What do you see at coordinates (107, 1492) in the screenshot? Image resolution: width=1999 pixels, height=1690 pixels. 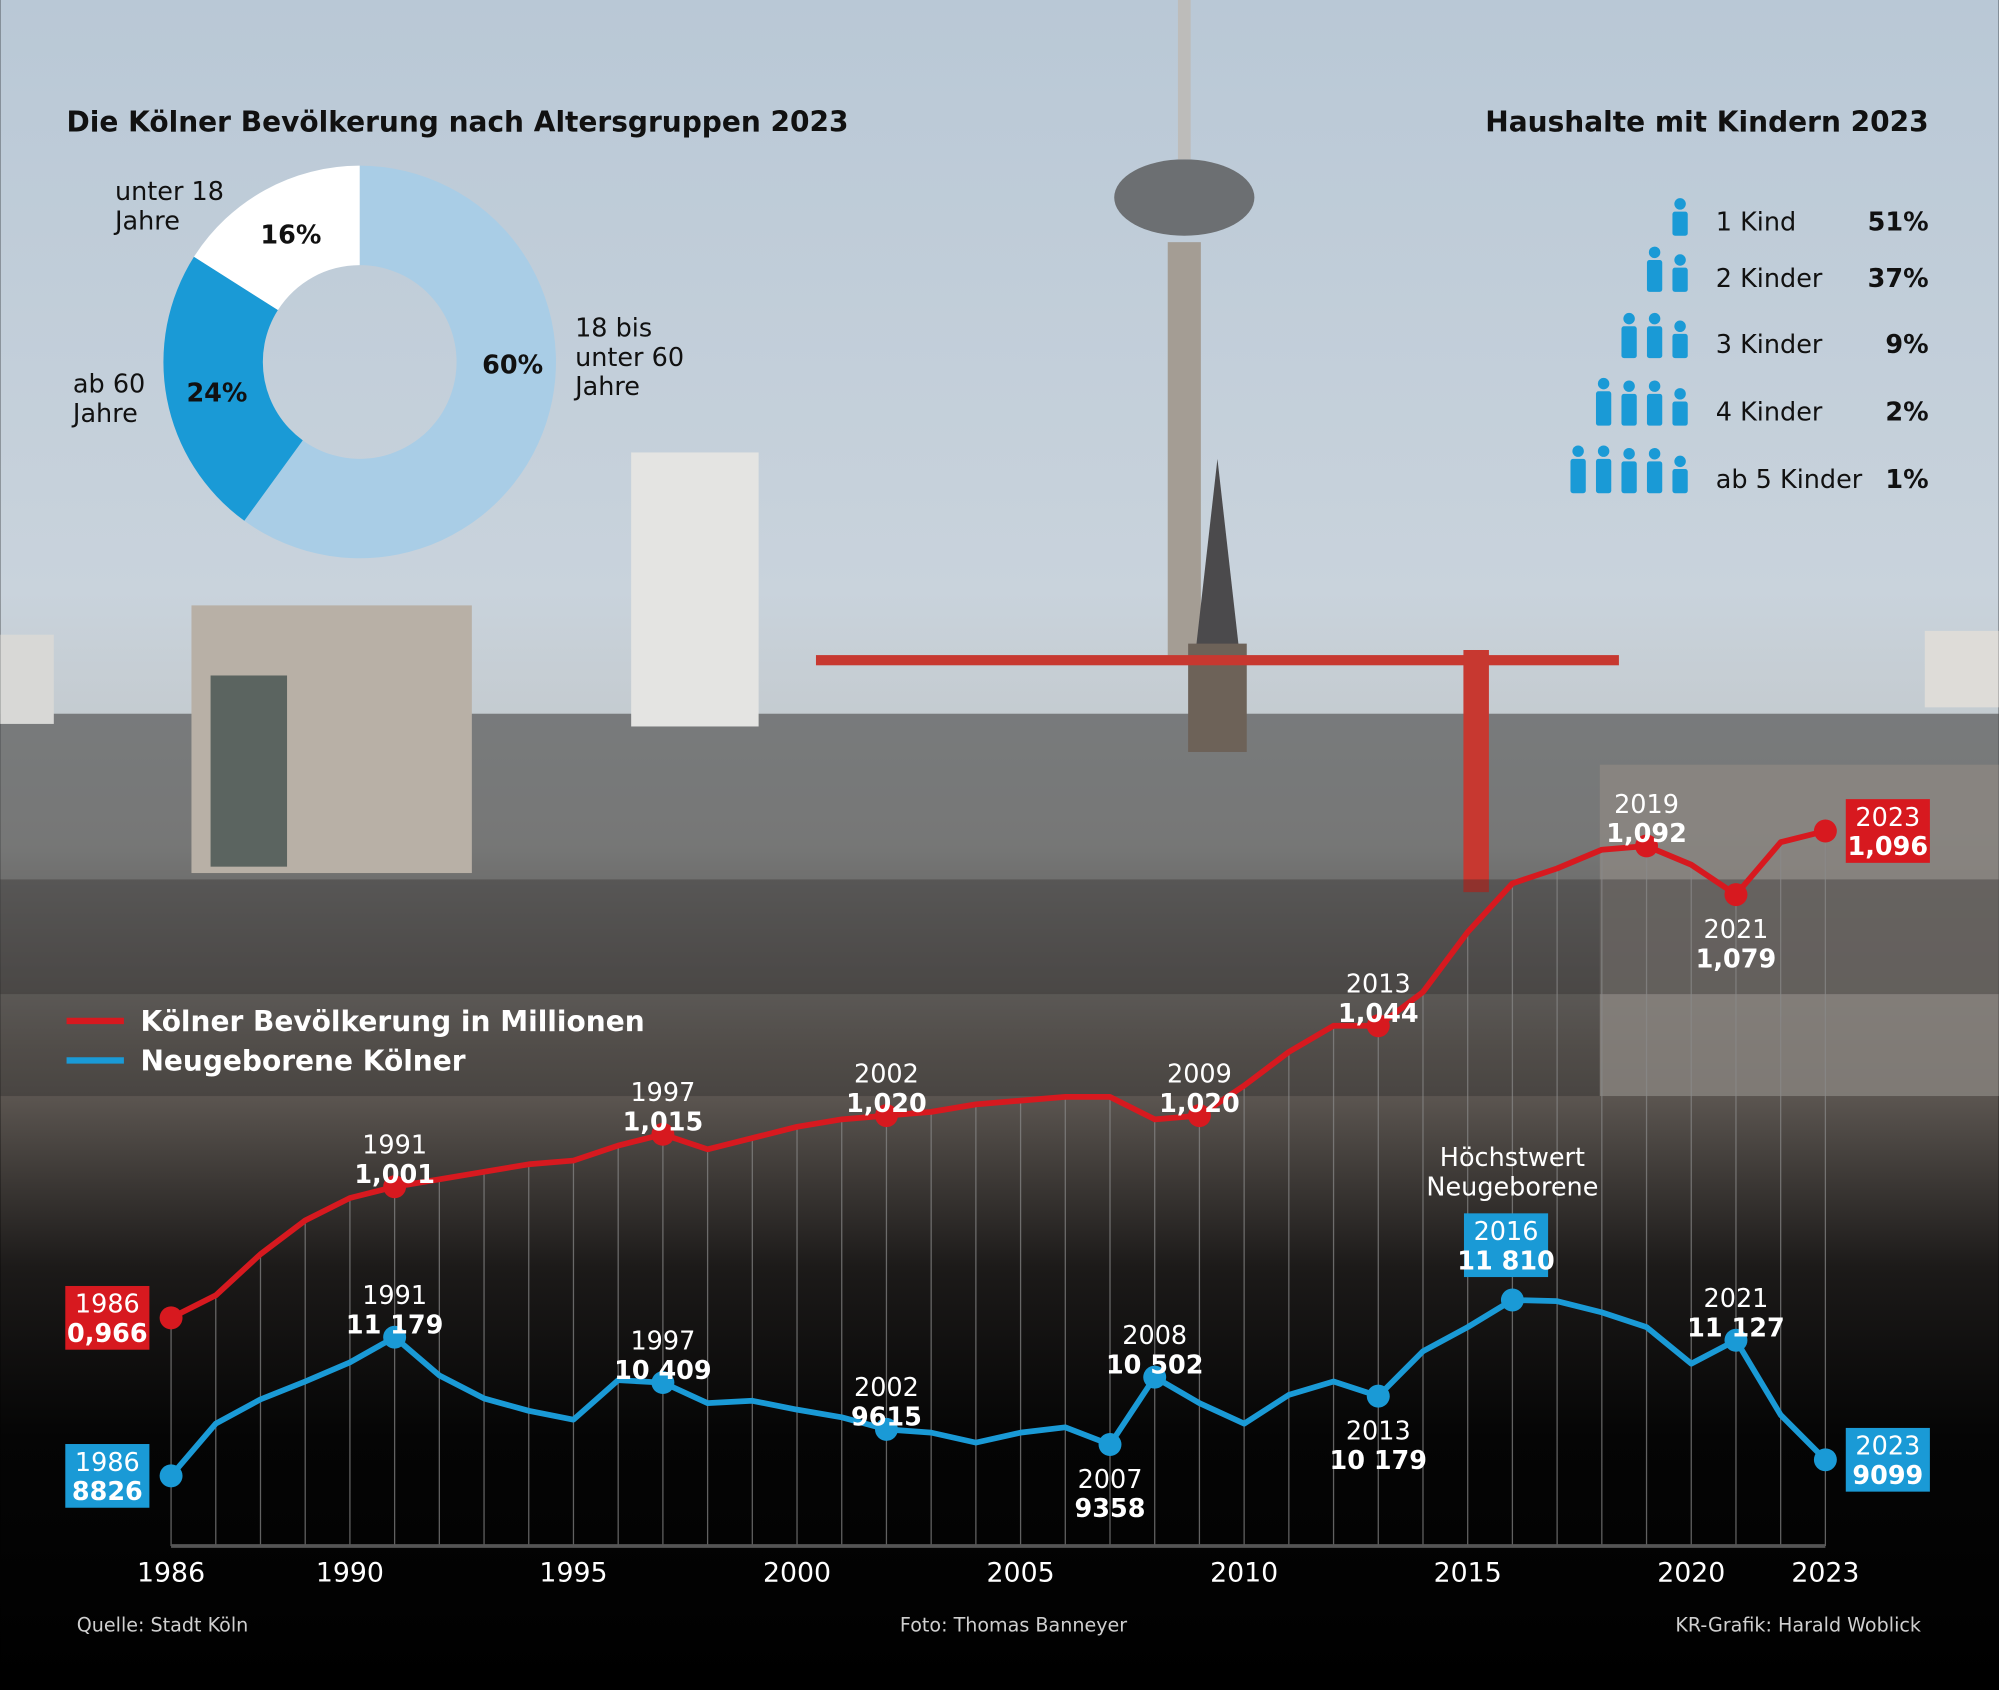 I see `data-label-value: 8826` at bounding box center [107, 1492].